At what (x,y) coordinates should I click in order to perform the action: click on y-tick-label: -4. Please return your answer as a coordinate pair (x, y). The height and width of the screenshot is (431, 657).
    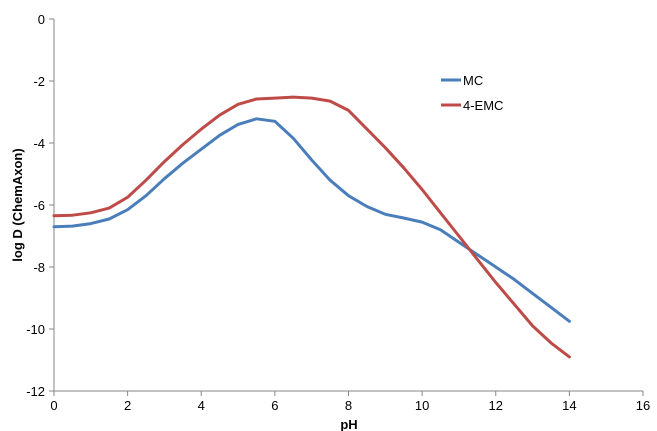
    Looking at the image, I should click on (39, 143).